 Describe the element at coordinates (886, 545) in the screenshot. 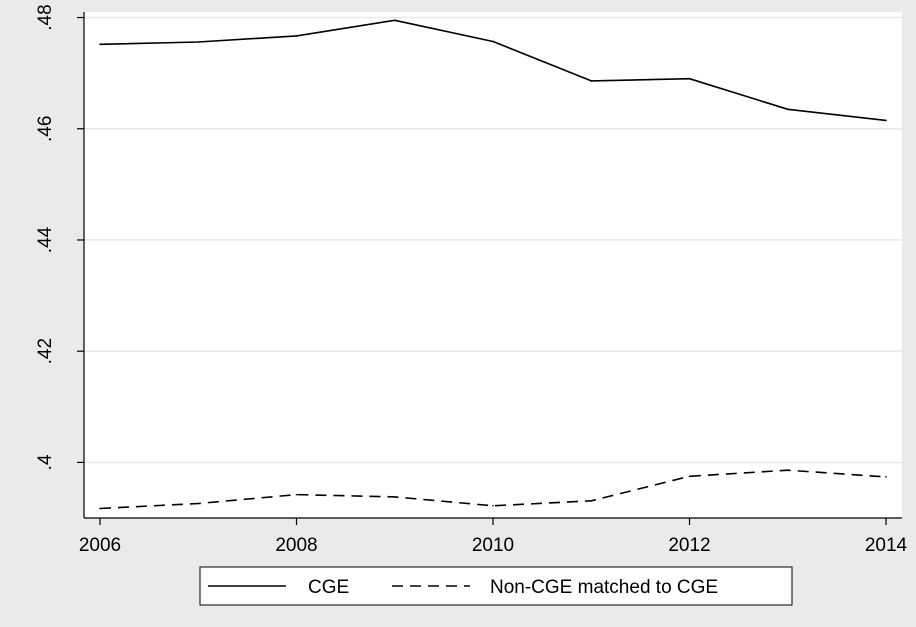

I see `x-tick-label: 2014` at that location.